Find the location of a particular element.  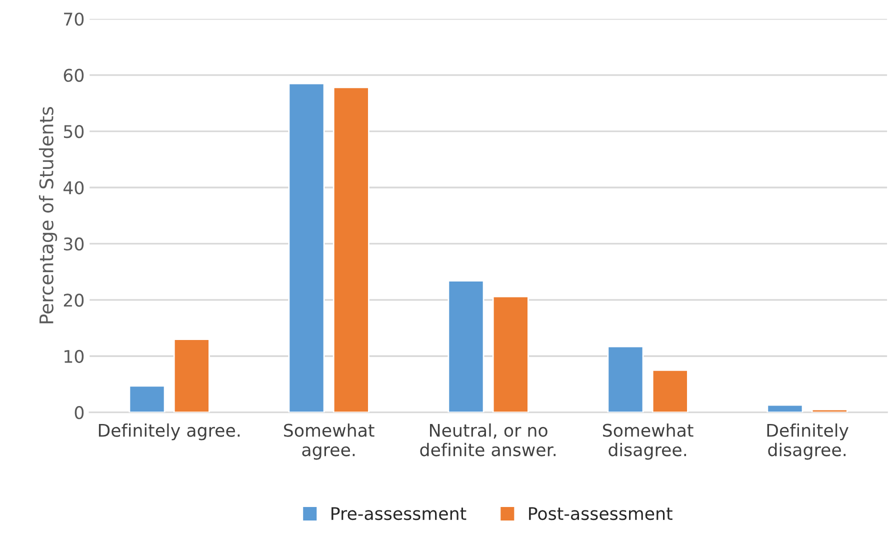

legend-label: Pre-assessment is located at coordinates (399, 513).